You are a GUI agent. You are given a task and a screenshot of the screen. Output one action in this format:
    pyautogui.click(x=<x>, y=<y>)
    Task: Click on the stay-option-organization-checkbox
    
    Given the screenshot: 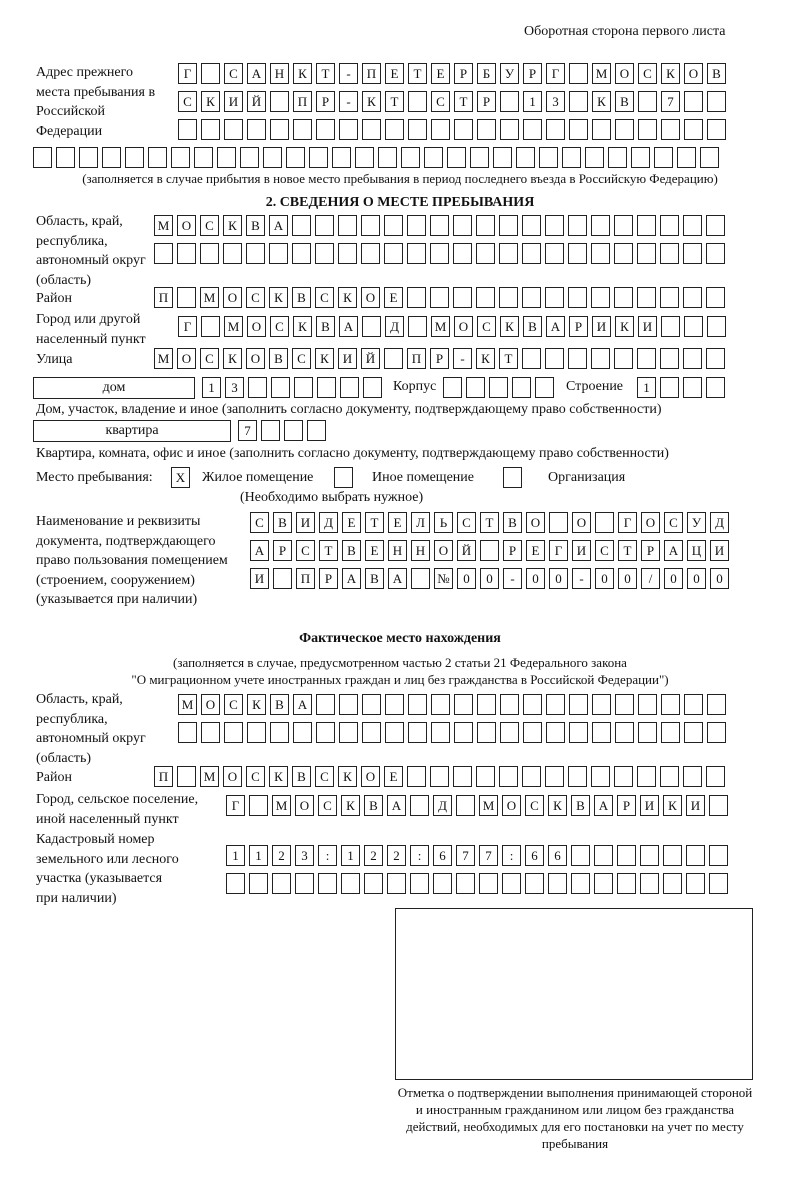 What is the action you would take?
    pyautogui.click(x=512, y=477)
    